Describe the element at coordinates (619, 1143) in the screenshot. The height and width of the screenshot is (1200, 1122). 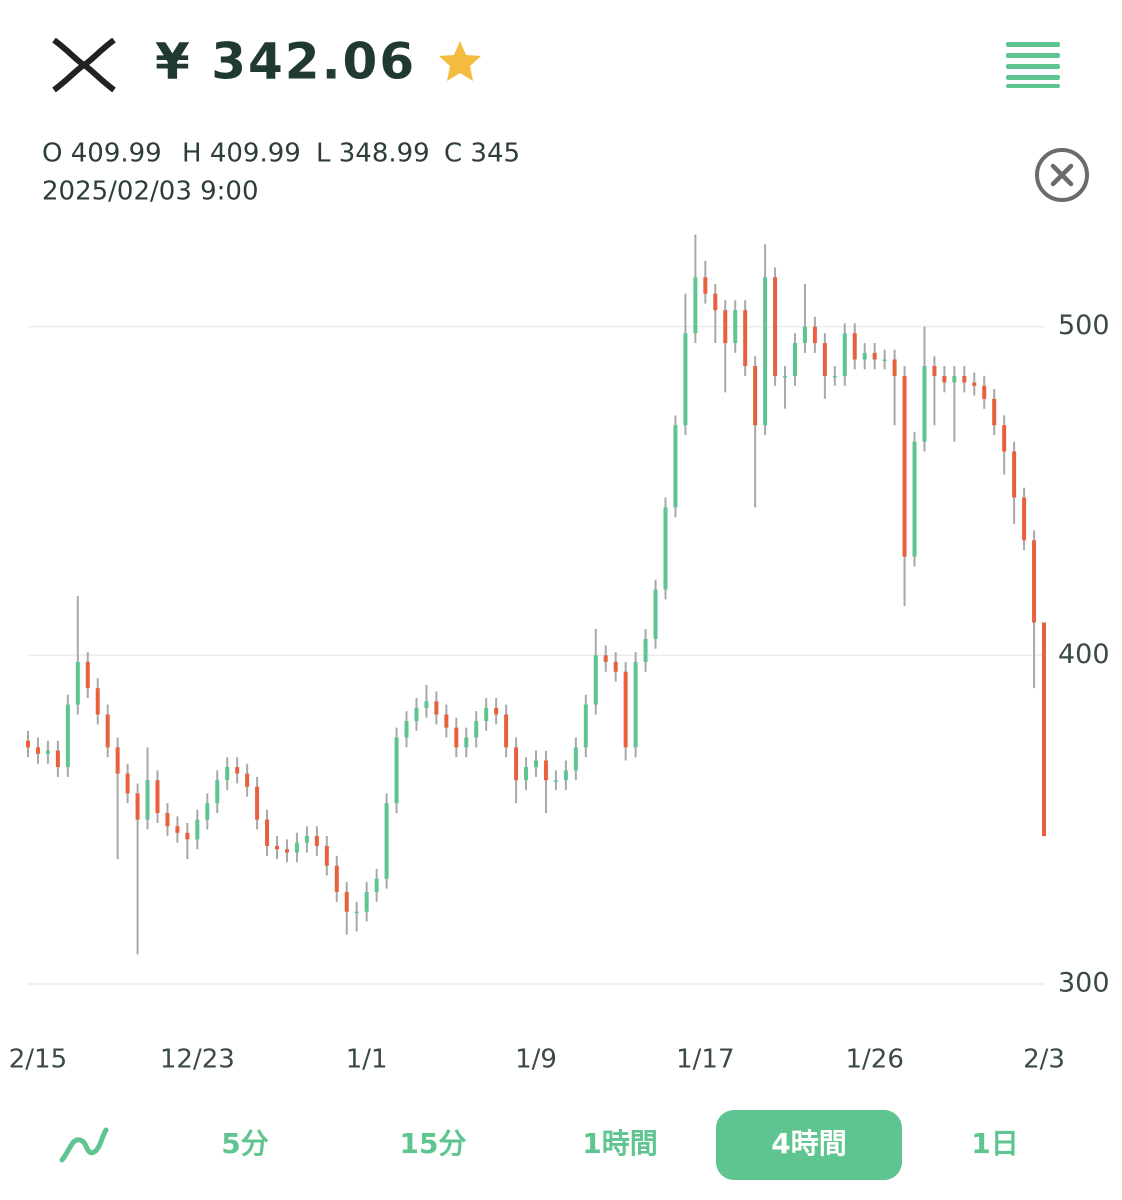
I see `tab: 1時間` at that location.